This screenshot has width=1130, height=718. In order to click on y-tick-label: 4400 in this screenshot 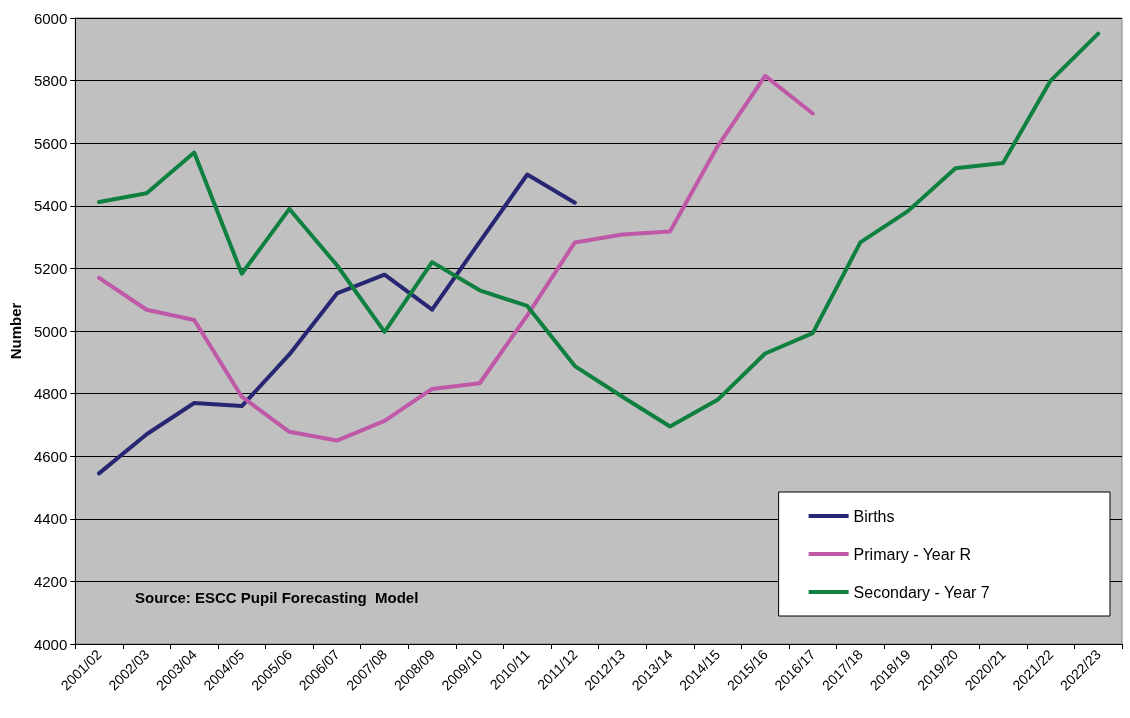, I will do `click(50, 519)`.